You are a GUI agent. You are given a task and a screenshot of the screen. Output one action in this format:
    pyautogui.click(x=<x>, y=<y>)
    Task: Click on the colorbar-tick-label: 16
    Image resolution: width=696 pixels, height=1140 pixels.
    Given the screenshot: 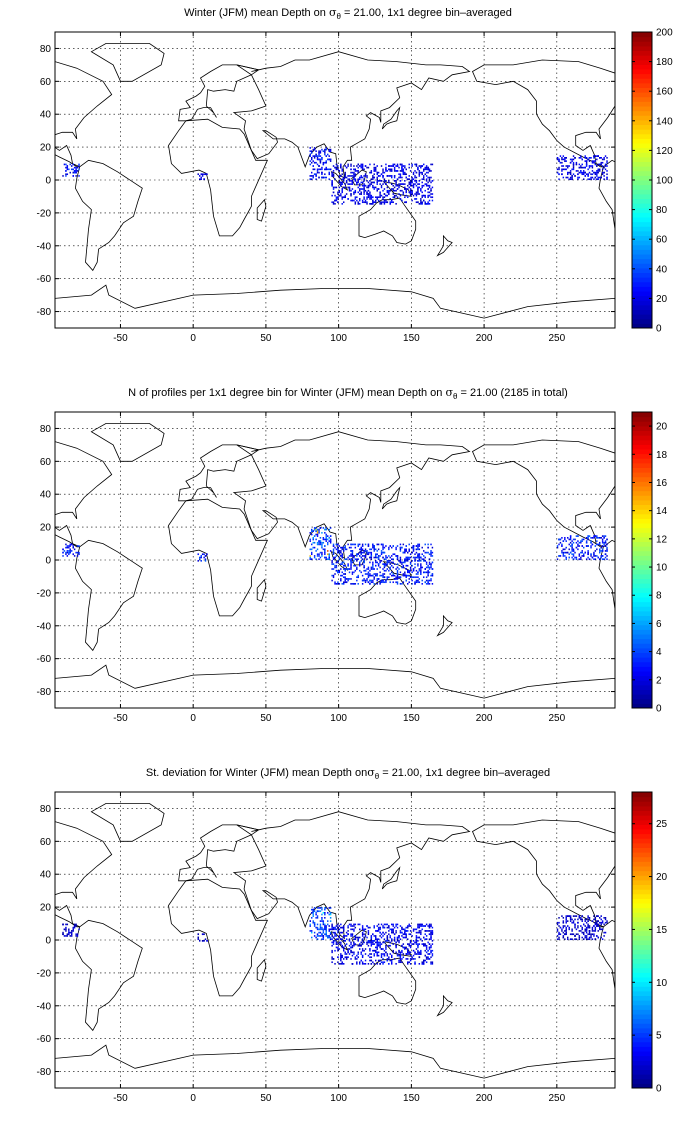 What is the action you would take?
    pyautogui.click(x=662, y=483)
    